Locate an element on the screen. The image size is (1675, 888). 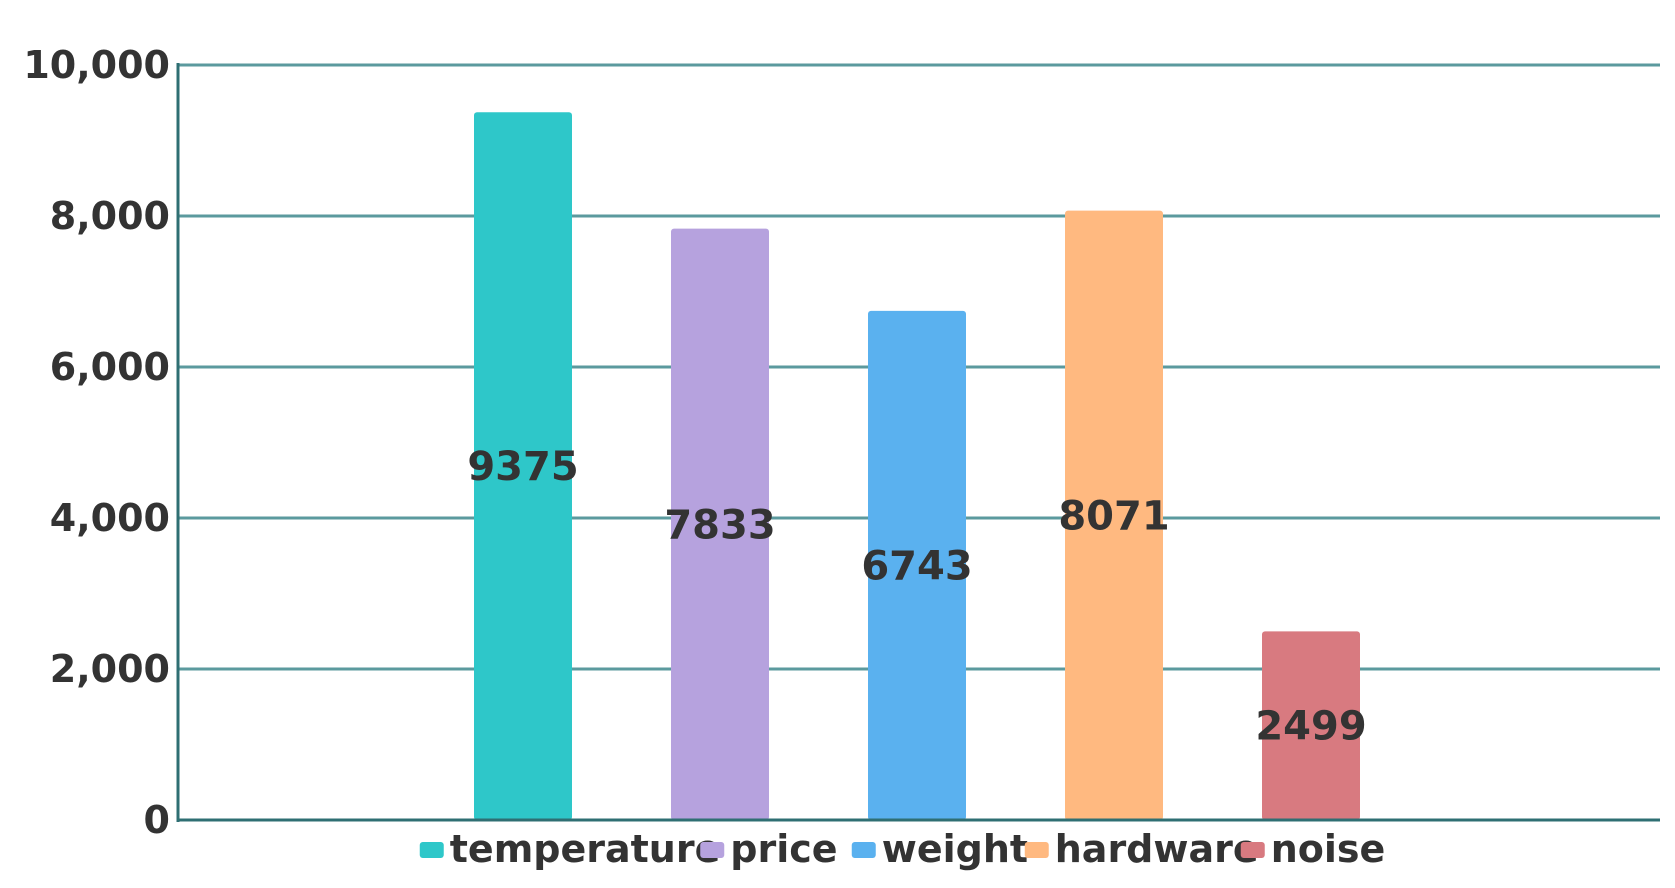
data-label-noise: 2499 is located at coordinates (1310, 727).